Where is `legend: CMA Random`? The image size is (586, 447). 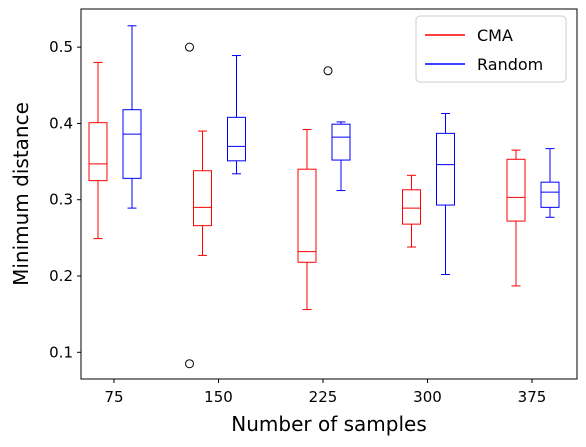
legend: CMA Random is located at coordinates (491, 49).